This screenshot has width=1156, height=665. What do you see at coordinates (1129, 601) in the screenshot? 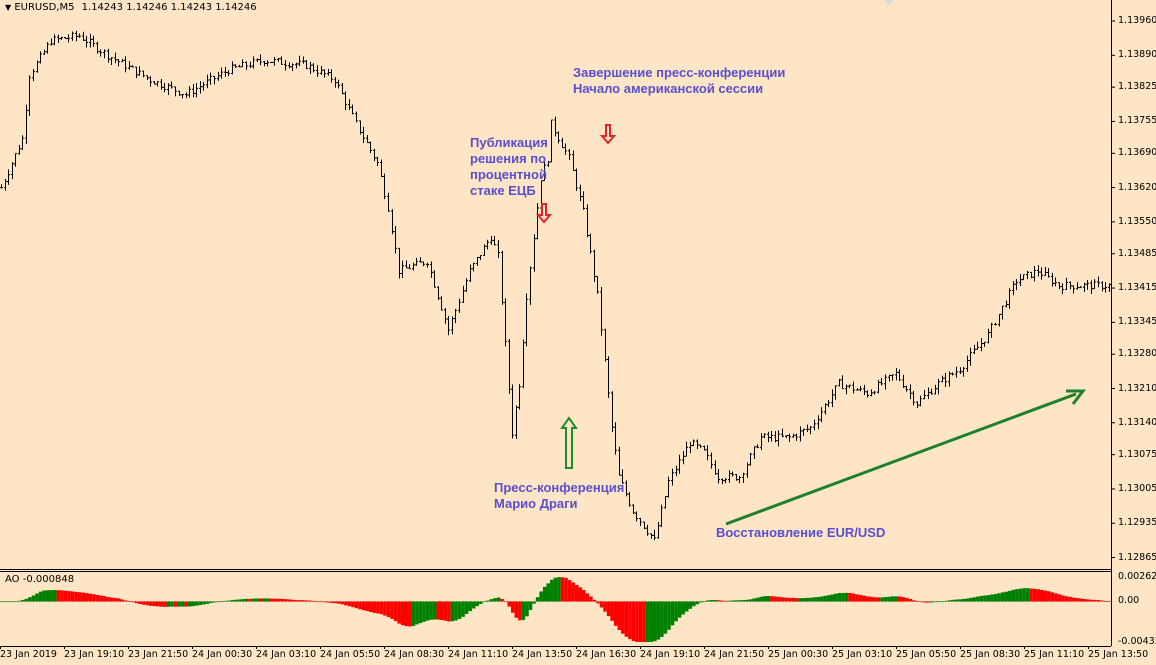
I see `ao-tick-label: 0.00` at bounding box center [1129, 601].